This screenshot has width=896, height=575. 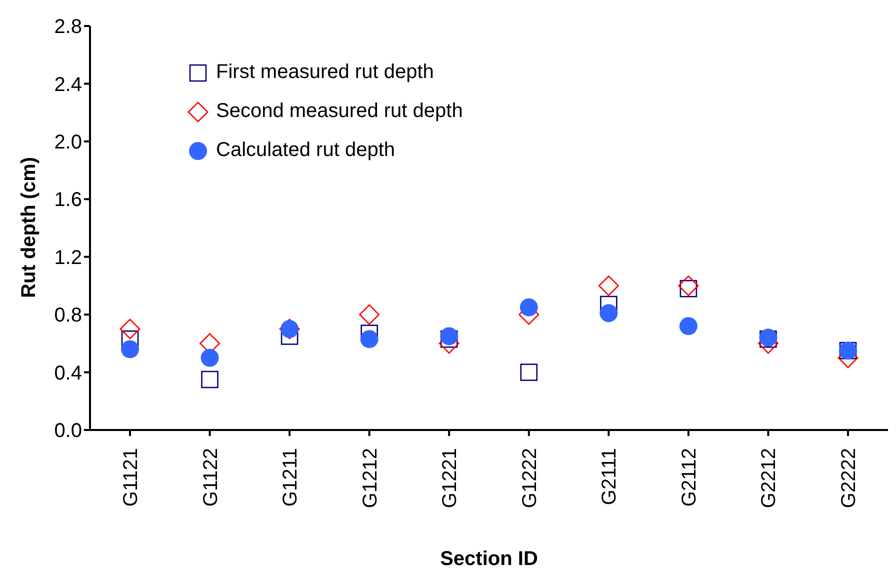 What do you see at coordinates (68, 257) in the screenshot?
I see `y-tick-label: 1.2` at bounding box center [68, 257].